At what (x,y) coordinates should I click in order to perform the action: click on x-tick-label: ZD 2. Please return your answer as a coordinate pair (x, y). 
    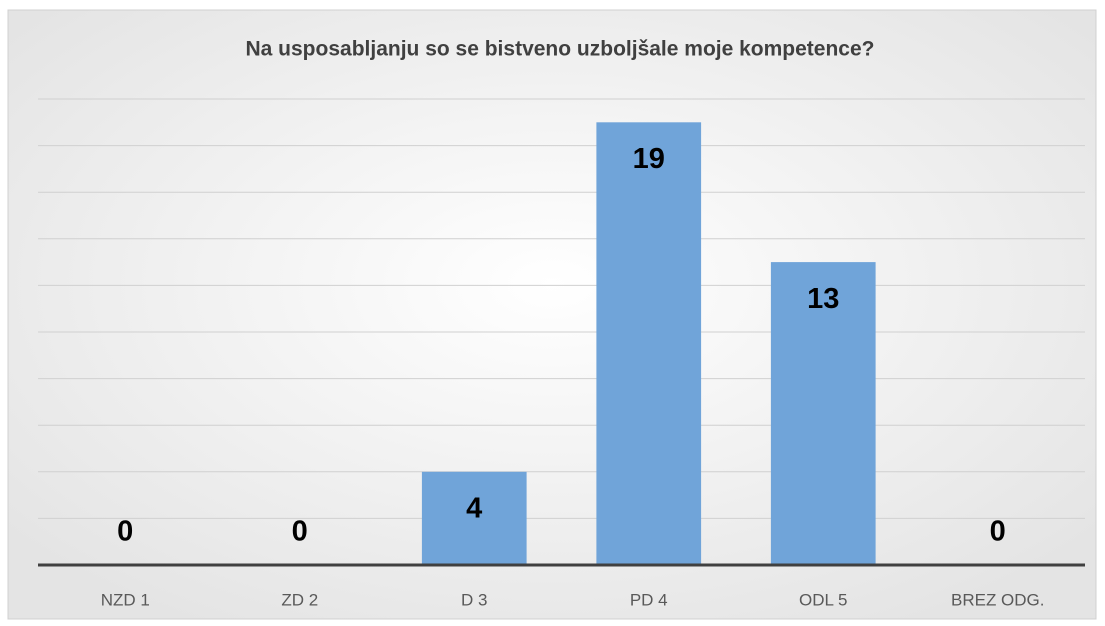
    Looking at the image, I should click on (299, 599).